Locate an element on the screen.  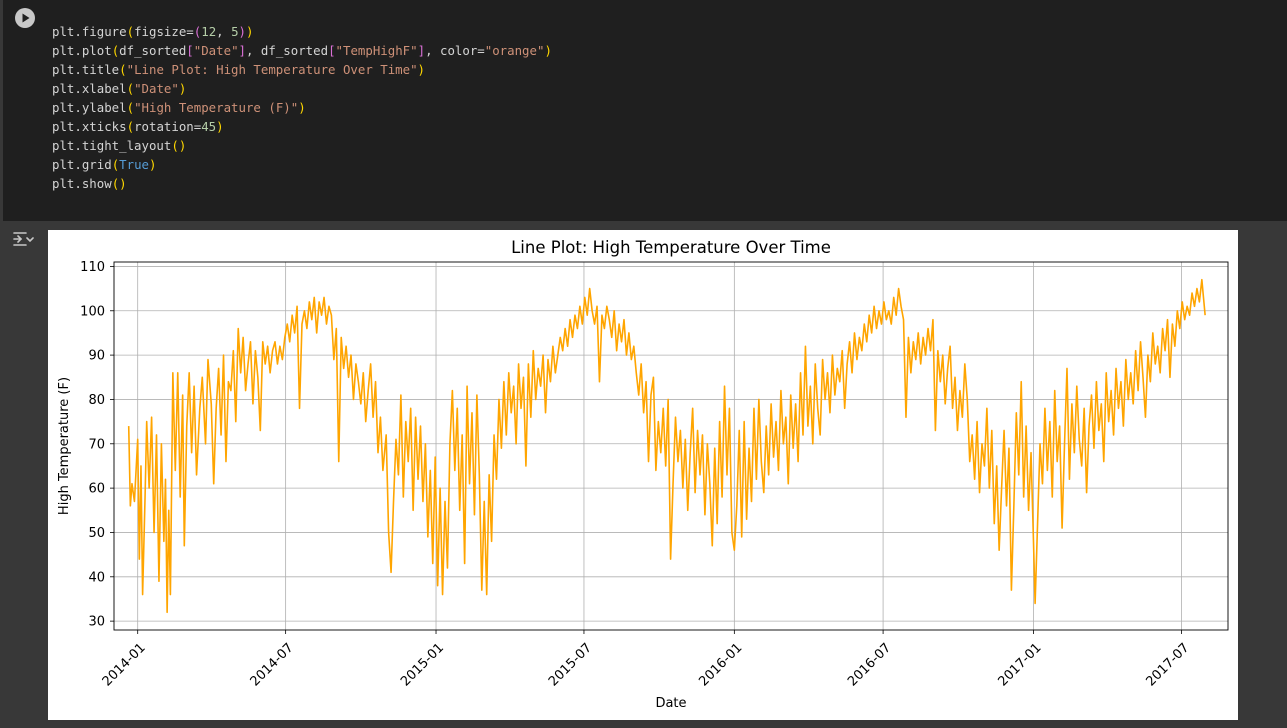
x-tick-label: 2015-07 is located at coordinates (570, 664).